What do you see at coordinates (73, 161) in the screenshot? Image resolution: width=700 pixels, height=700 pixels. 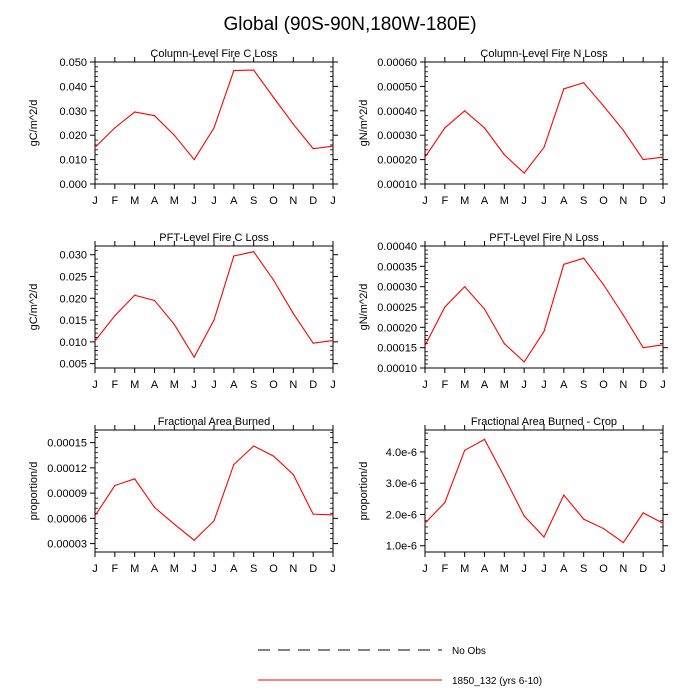 I see `y-tick-label: 0.010` at bounding box center [73, 161].